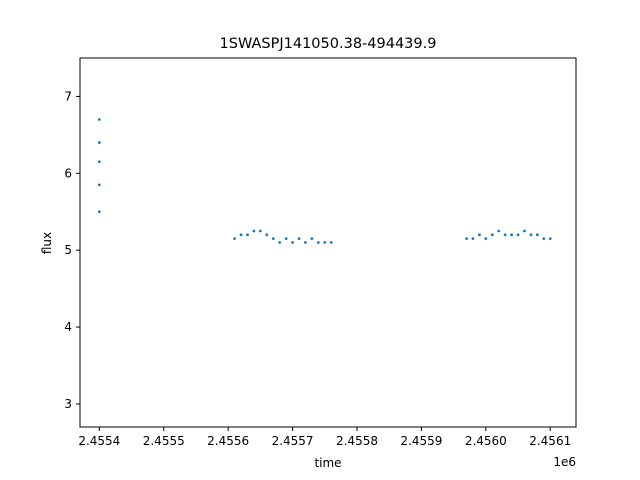  What do you see at coordinates (228, 441) in the screenshot?
I see `x-tick-label: 2.4556` at bounding box center [228, 441].